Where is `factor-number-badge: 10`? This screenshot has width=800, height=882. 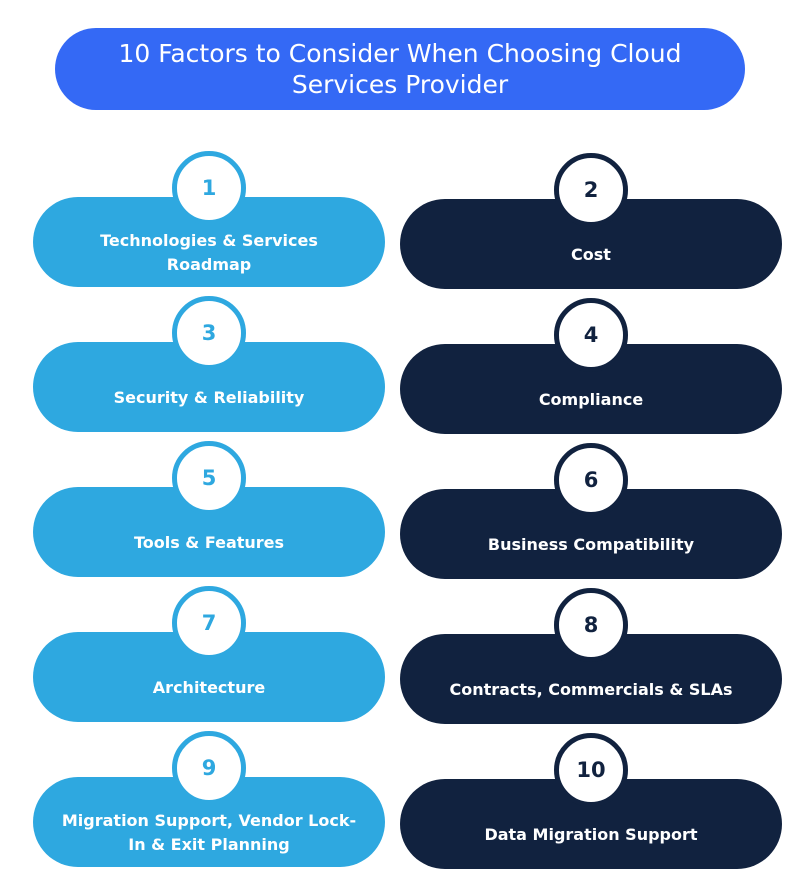
factor-number-badge: 10 is located at coordinates (591, 770).